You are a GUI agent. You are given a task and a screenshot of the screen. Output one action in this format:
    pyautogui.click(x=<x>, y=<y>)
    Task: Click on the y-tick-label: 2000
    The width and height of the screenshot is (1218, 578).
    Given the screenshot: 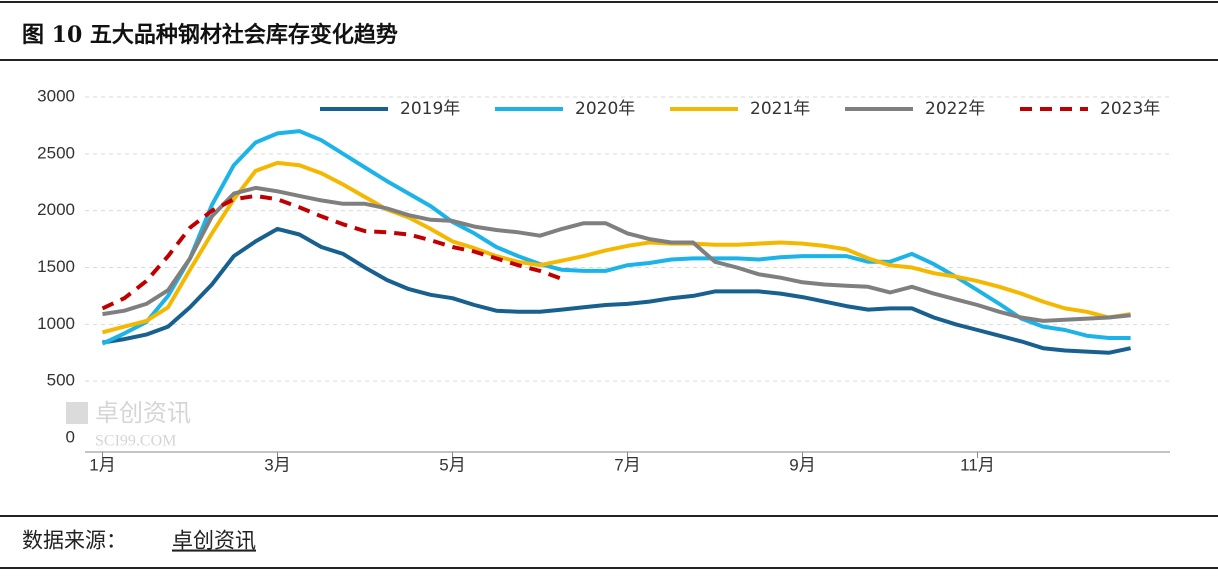 What is the action you would take?
    pyautogui.click(x=56, y=209)
    